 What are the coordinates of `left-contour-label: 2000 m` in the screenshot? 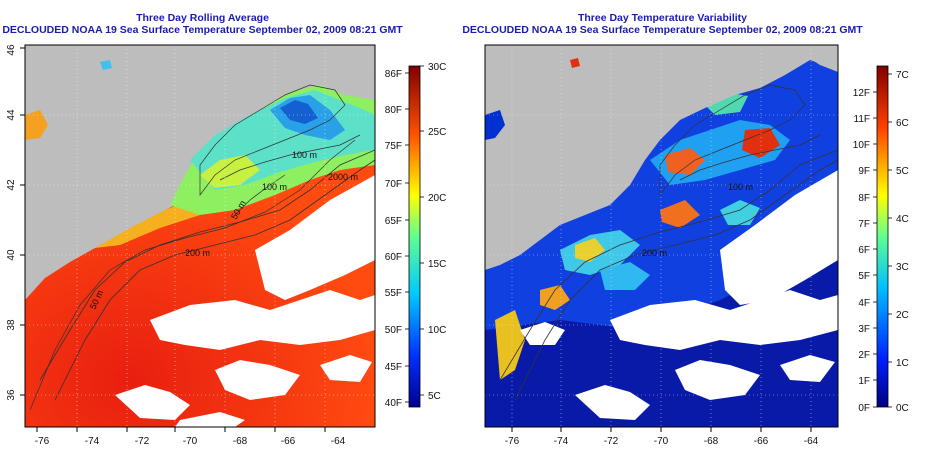 It's located at (343, 177).